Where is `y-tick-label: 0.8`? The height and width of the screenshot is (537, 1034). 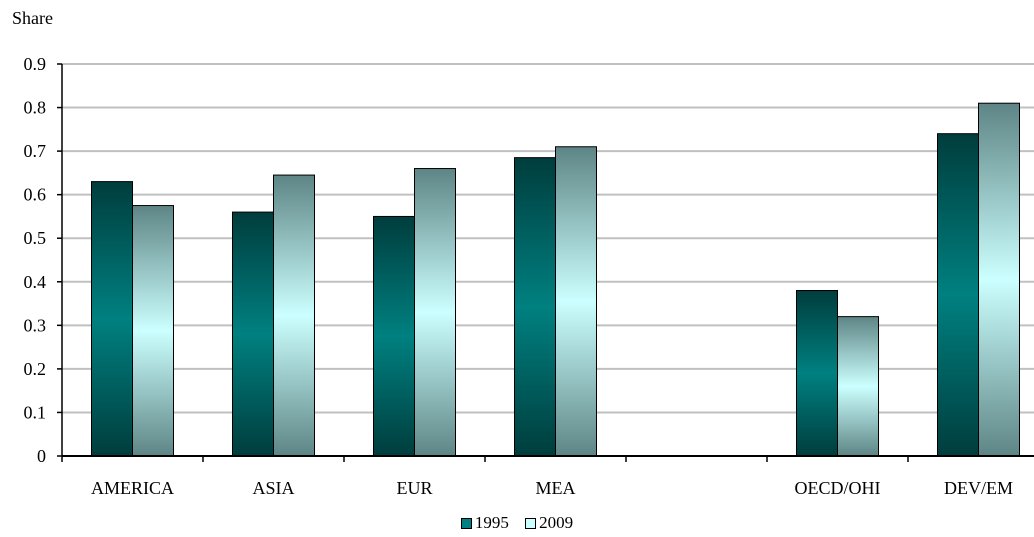 y-tick-label: 0.8 is located at coordinates (35, 108).